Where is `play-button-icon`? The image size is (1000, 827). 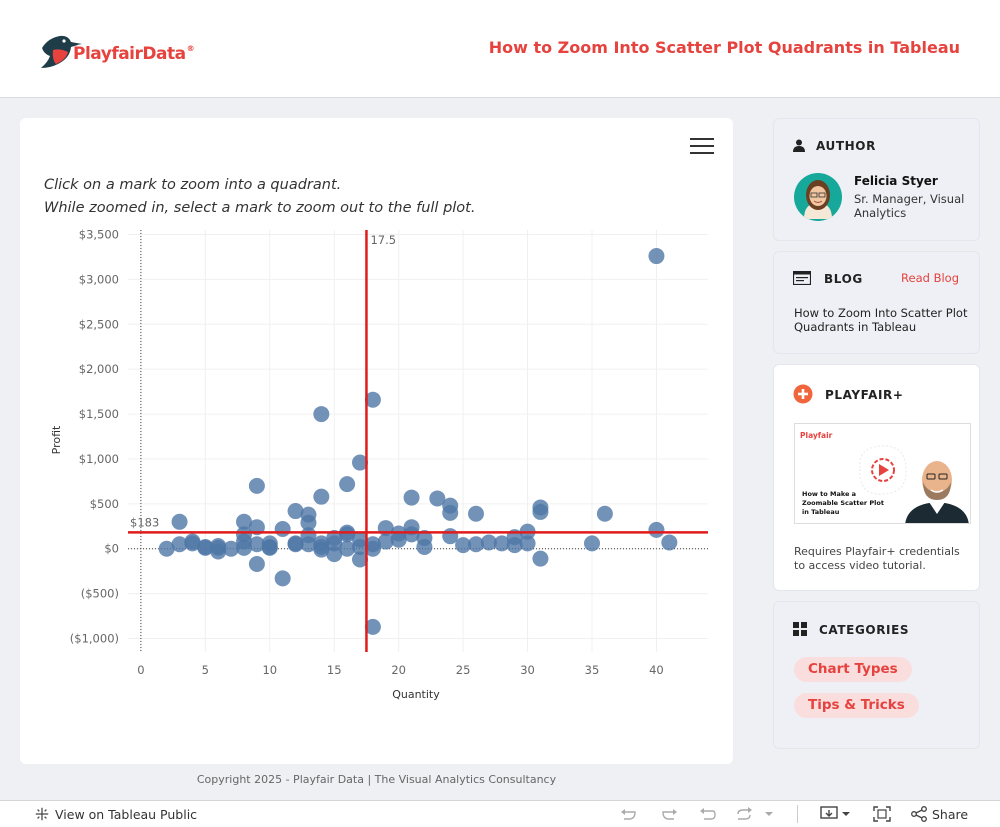
play-button-icon is located at coordinates (883, 471).